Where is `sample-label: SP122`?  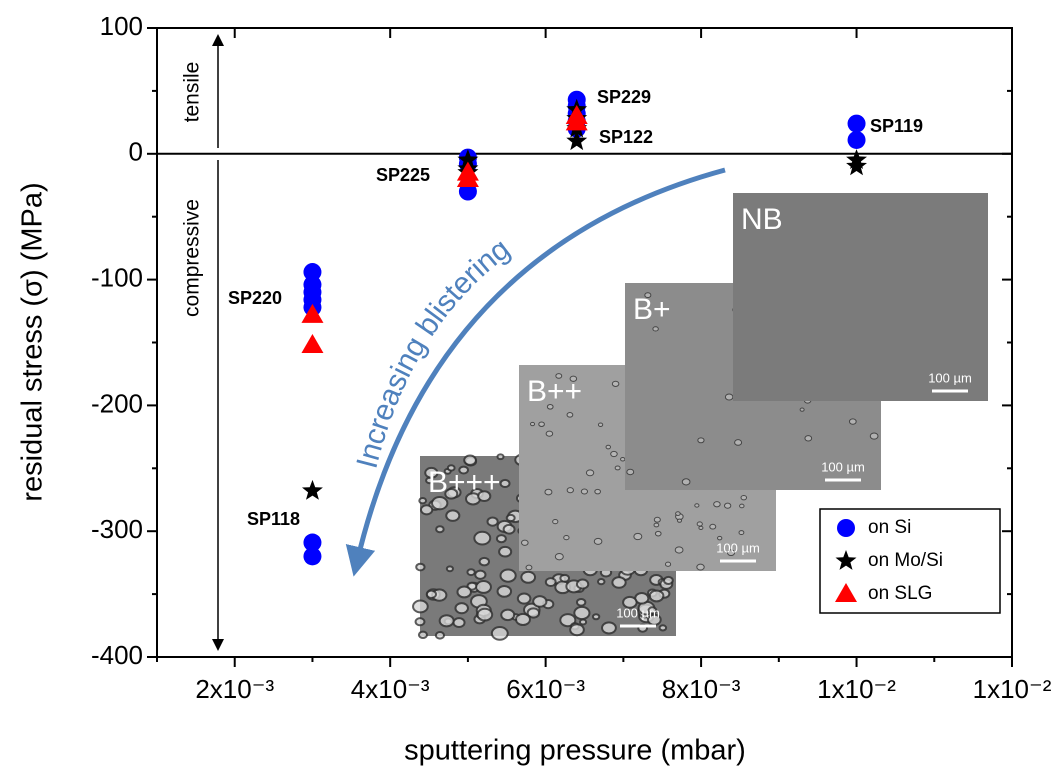 sample-label: SP122 is located at coordinates (626, 137).